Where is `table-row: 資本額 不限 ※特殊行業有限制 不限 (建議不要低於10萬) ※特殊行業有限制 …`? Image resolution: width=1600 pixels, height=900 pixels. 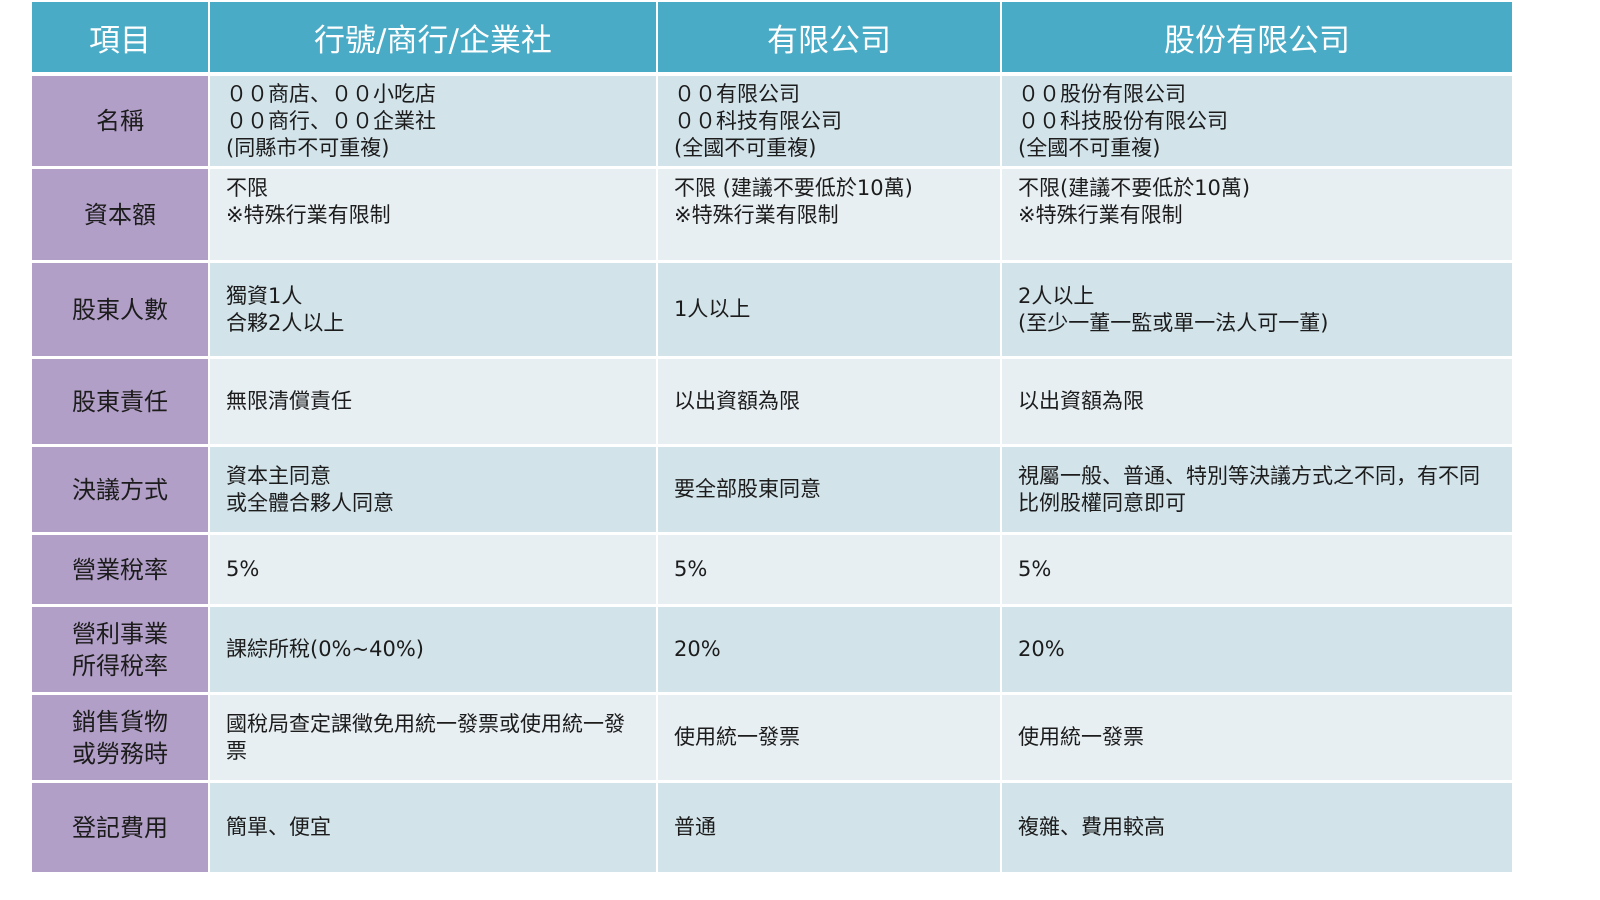
table-row: 資本額 不限 ※特殊行業有限制 不限 (建議不要低於10萬) ※特殊行業有限制 … is located at coordinates (772, 216).